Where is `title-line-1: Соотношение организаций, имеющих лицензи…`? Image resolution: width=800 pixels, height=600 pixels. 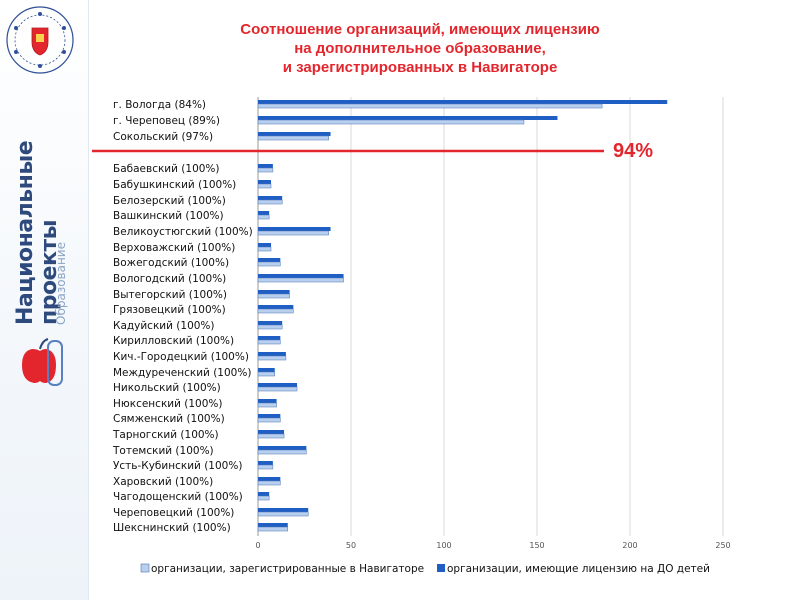 title-line-1: Соотношение организаций, имеющих лицензи… is located at coordinates (420, 29).